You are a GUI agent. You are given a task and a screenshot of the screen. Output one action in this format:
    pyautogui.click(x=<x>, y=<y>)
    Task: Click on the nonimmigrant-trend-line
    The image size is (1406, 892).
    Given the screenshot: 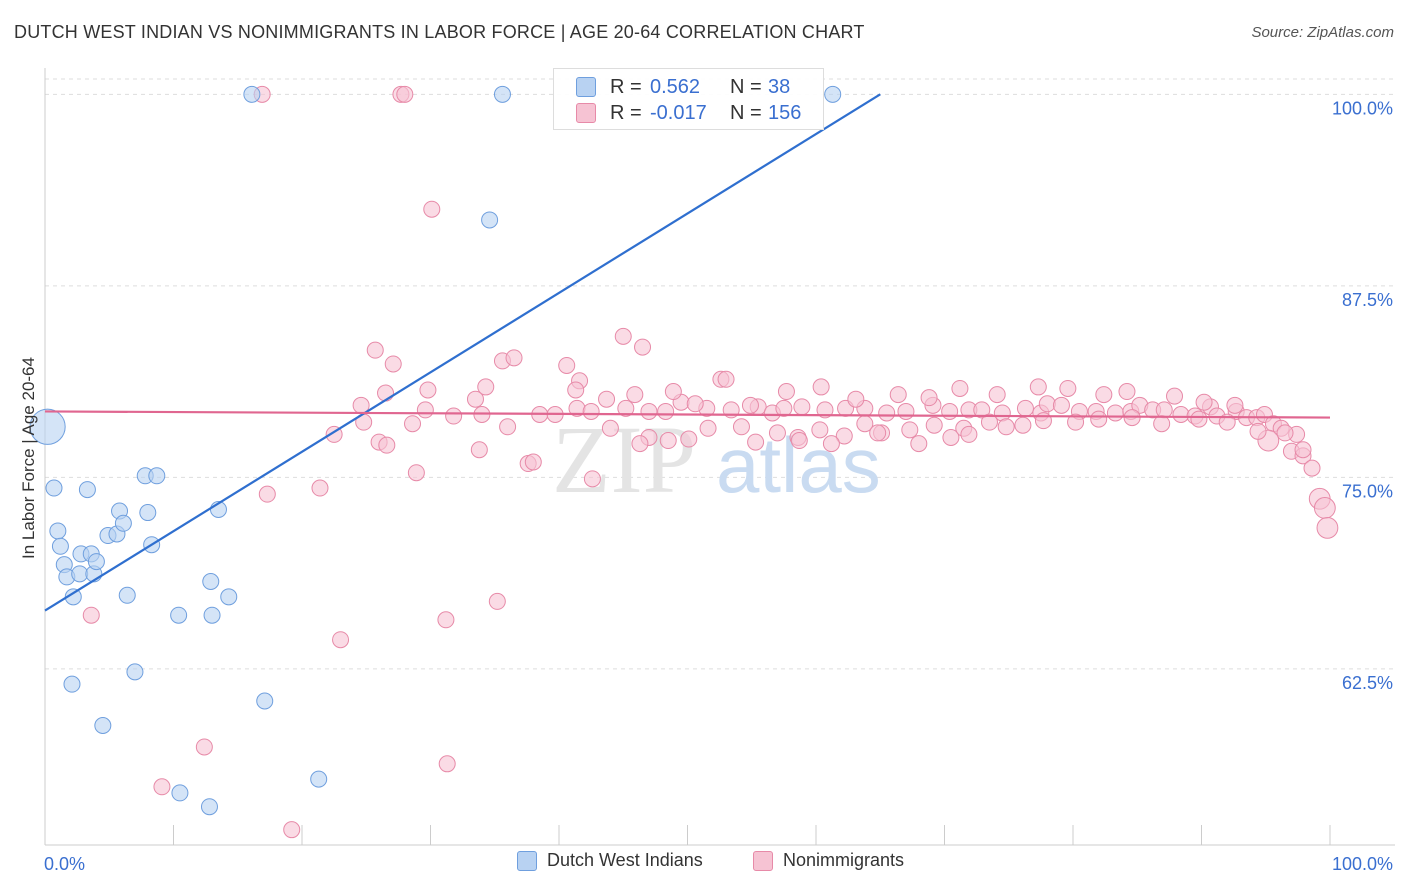 What is the action you would take?
    pyautogui.click(x=687, y=414)
    